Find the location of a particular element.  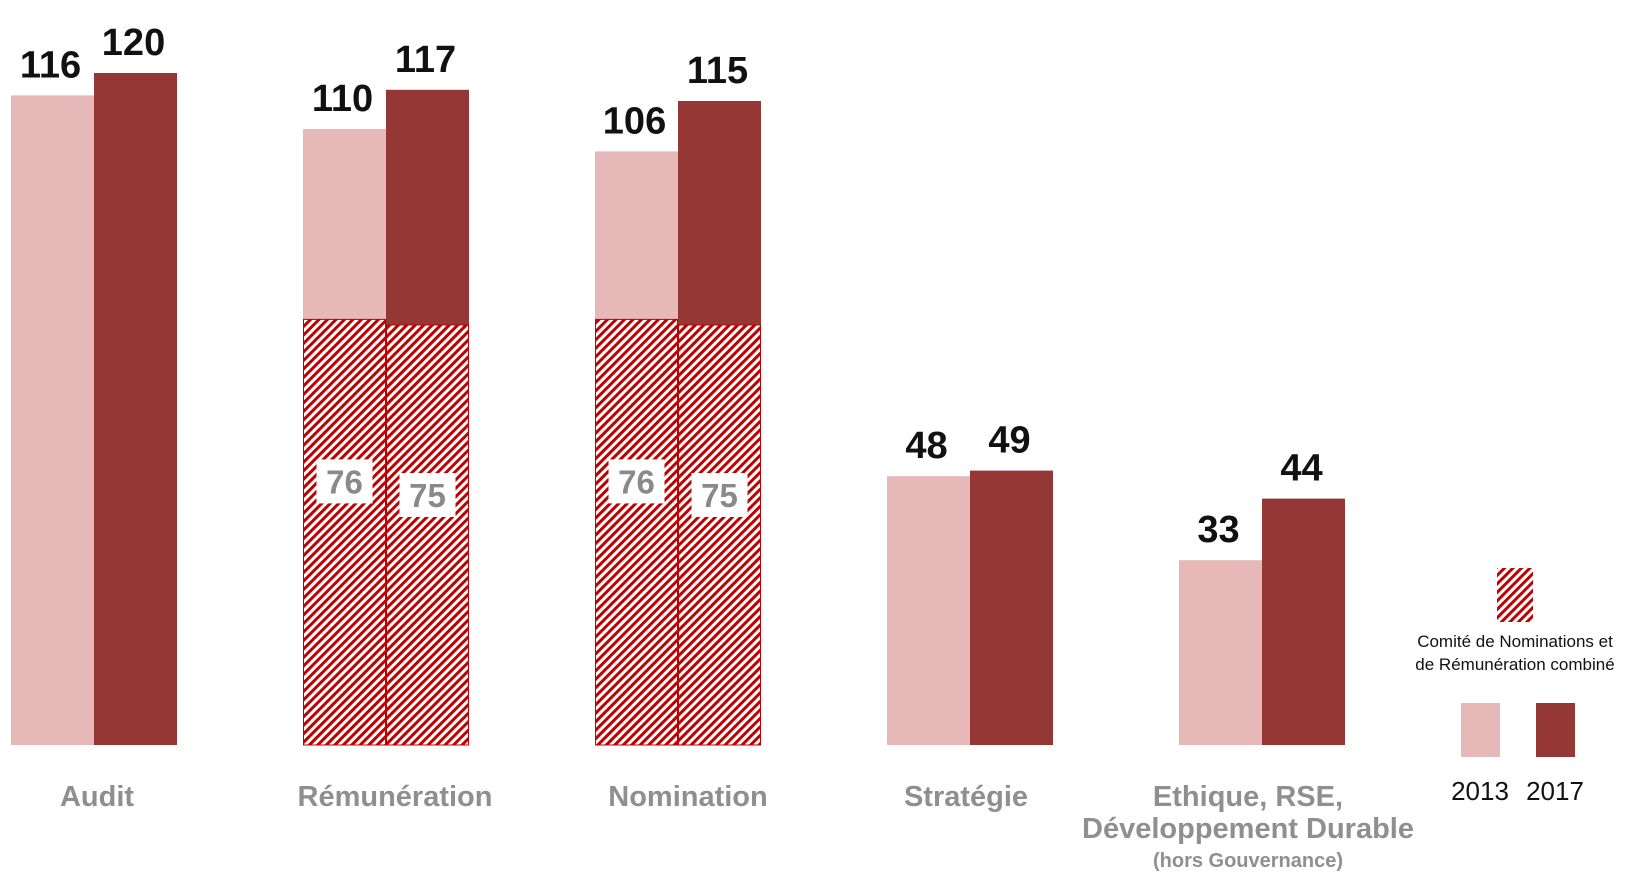

bar-strategie-2013 is located at coordinates (928, 610).